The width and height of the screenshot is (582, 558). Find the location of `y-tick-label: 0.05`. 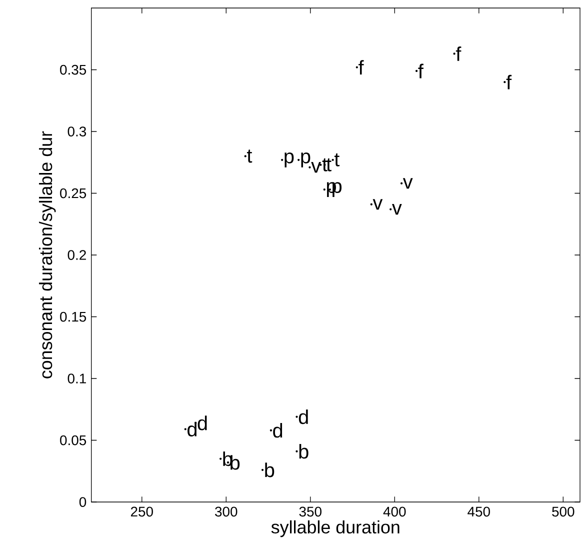

y-tick-label: 0.05 is located at coordinates (73, 440).